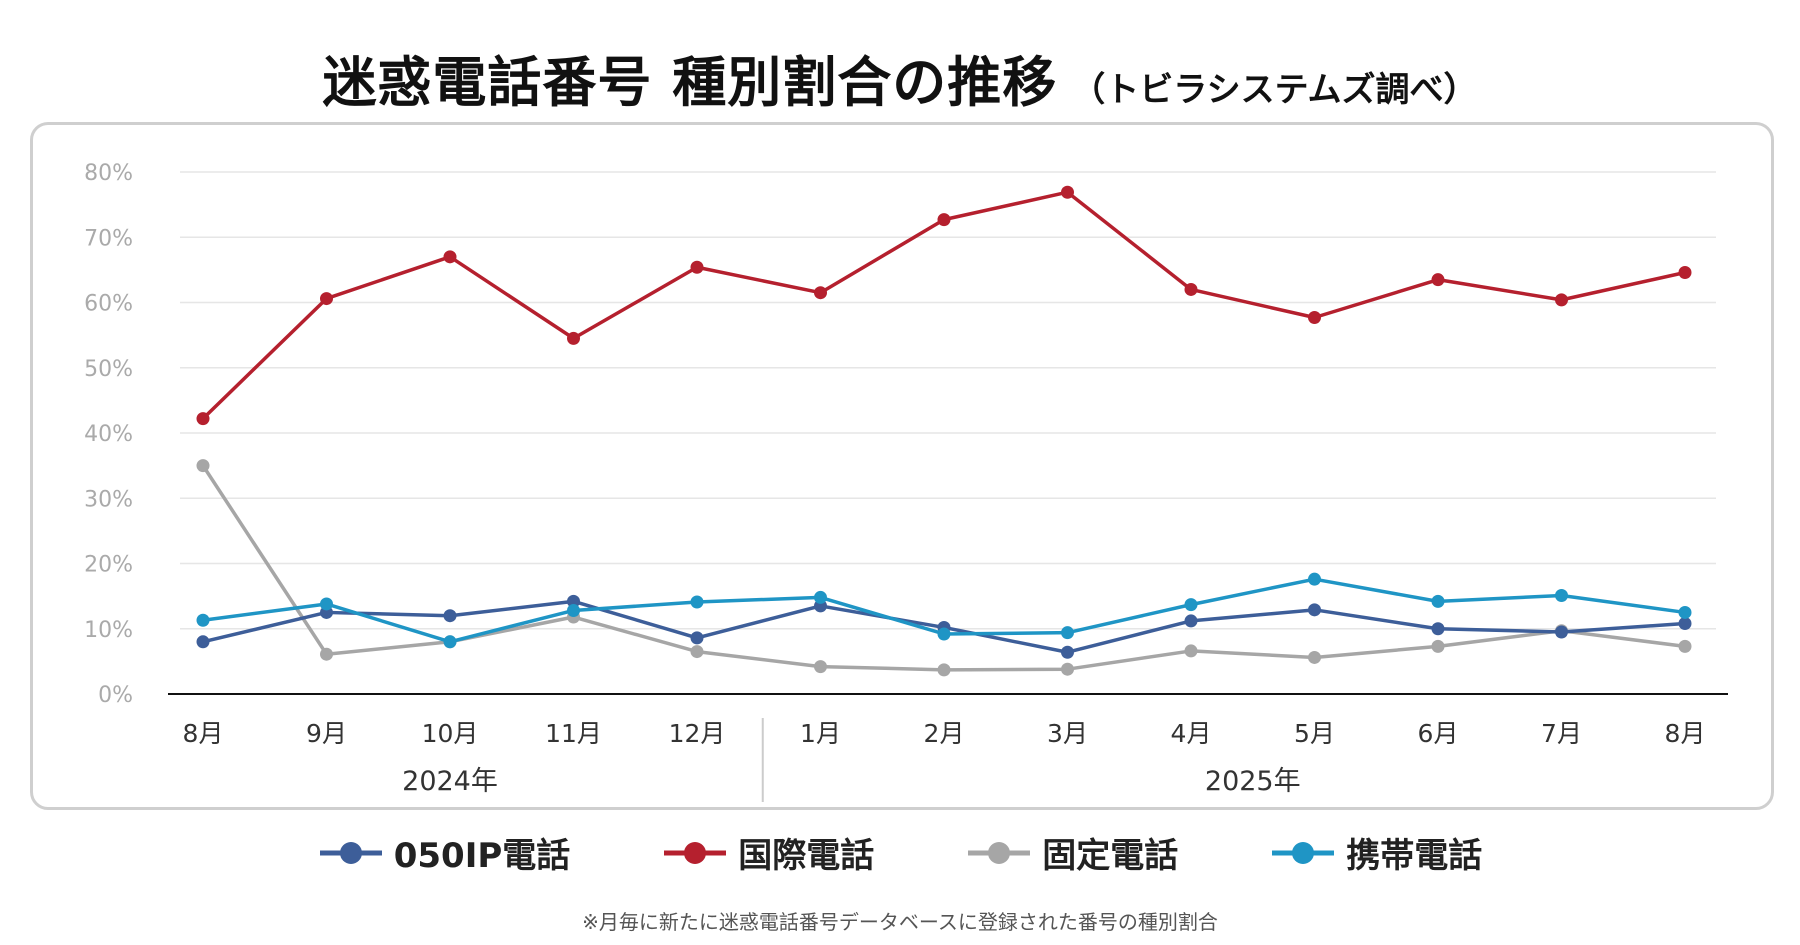 The height and width of the screenshot is (945, 1800). I want to click on legend-item: 050IP電話, so click(444, 852).